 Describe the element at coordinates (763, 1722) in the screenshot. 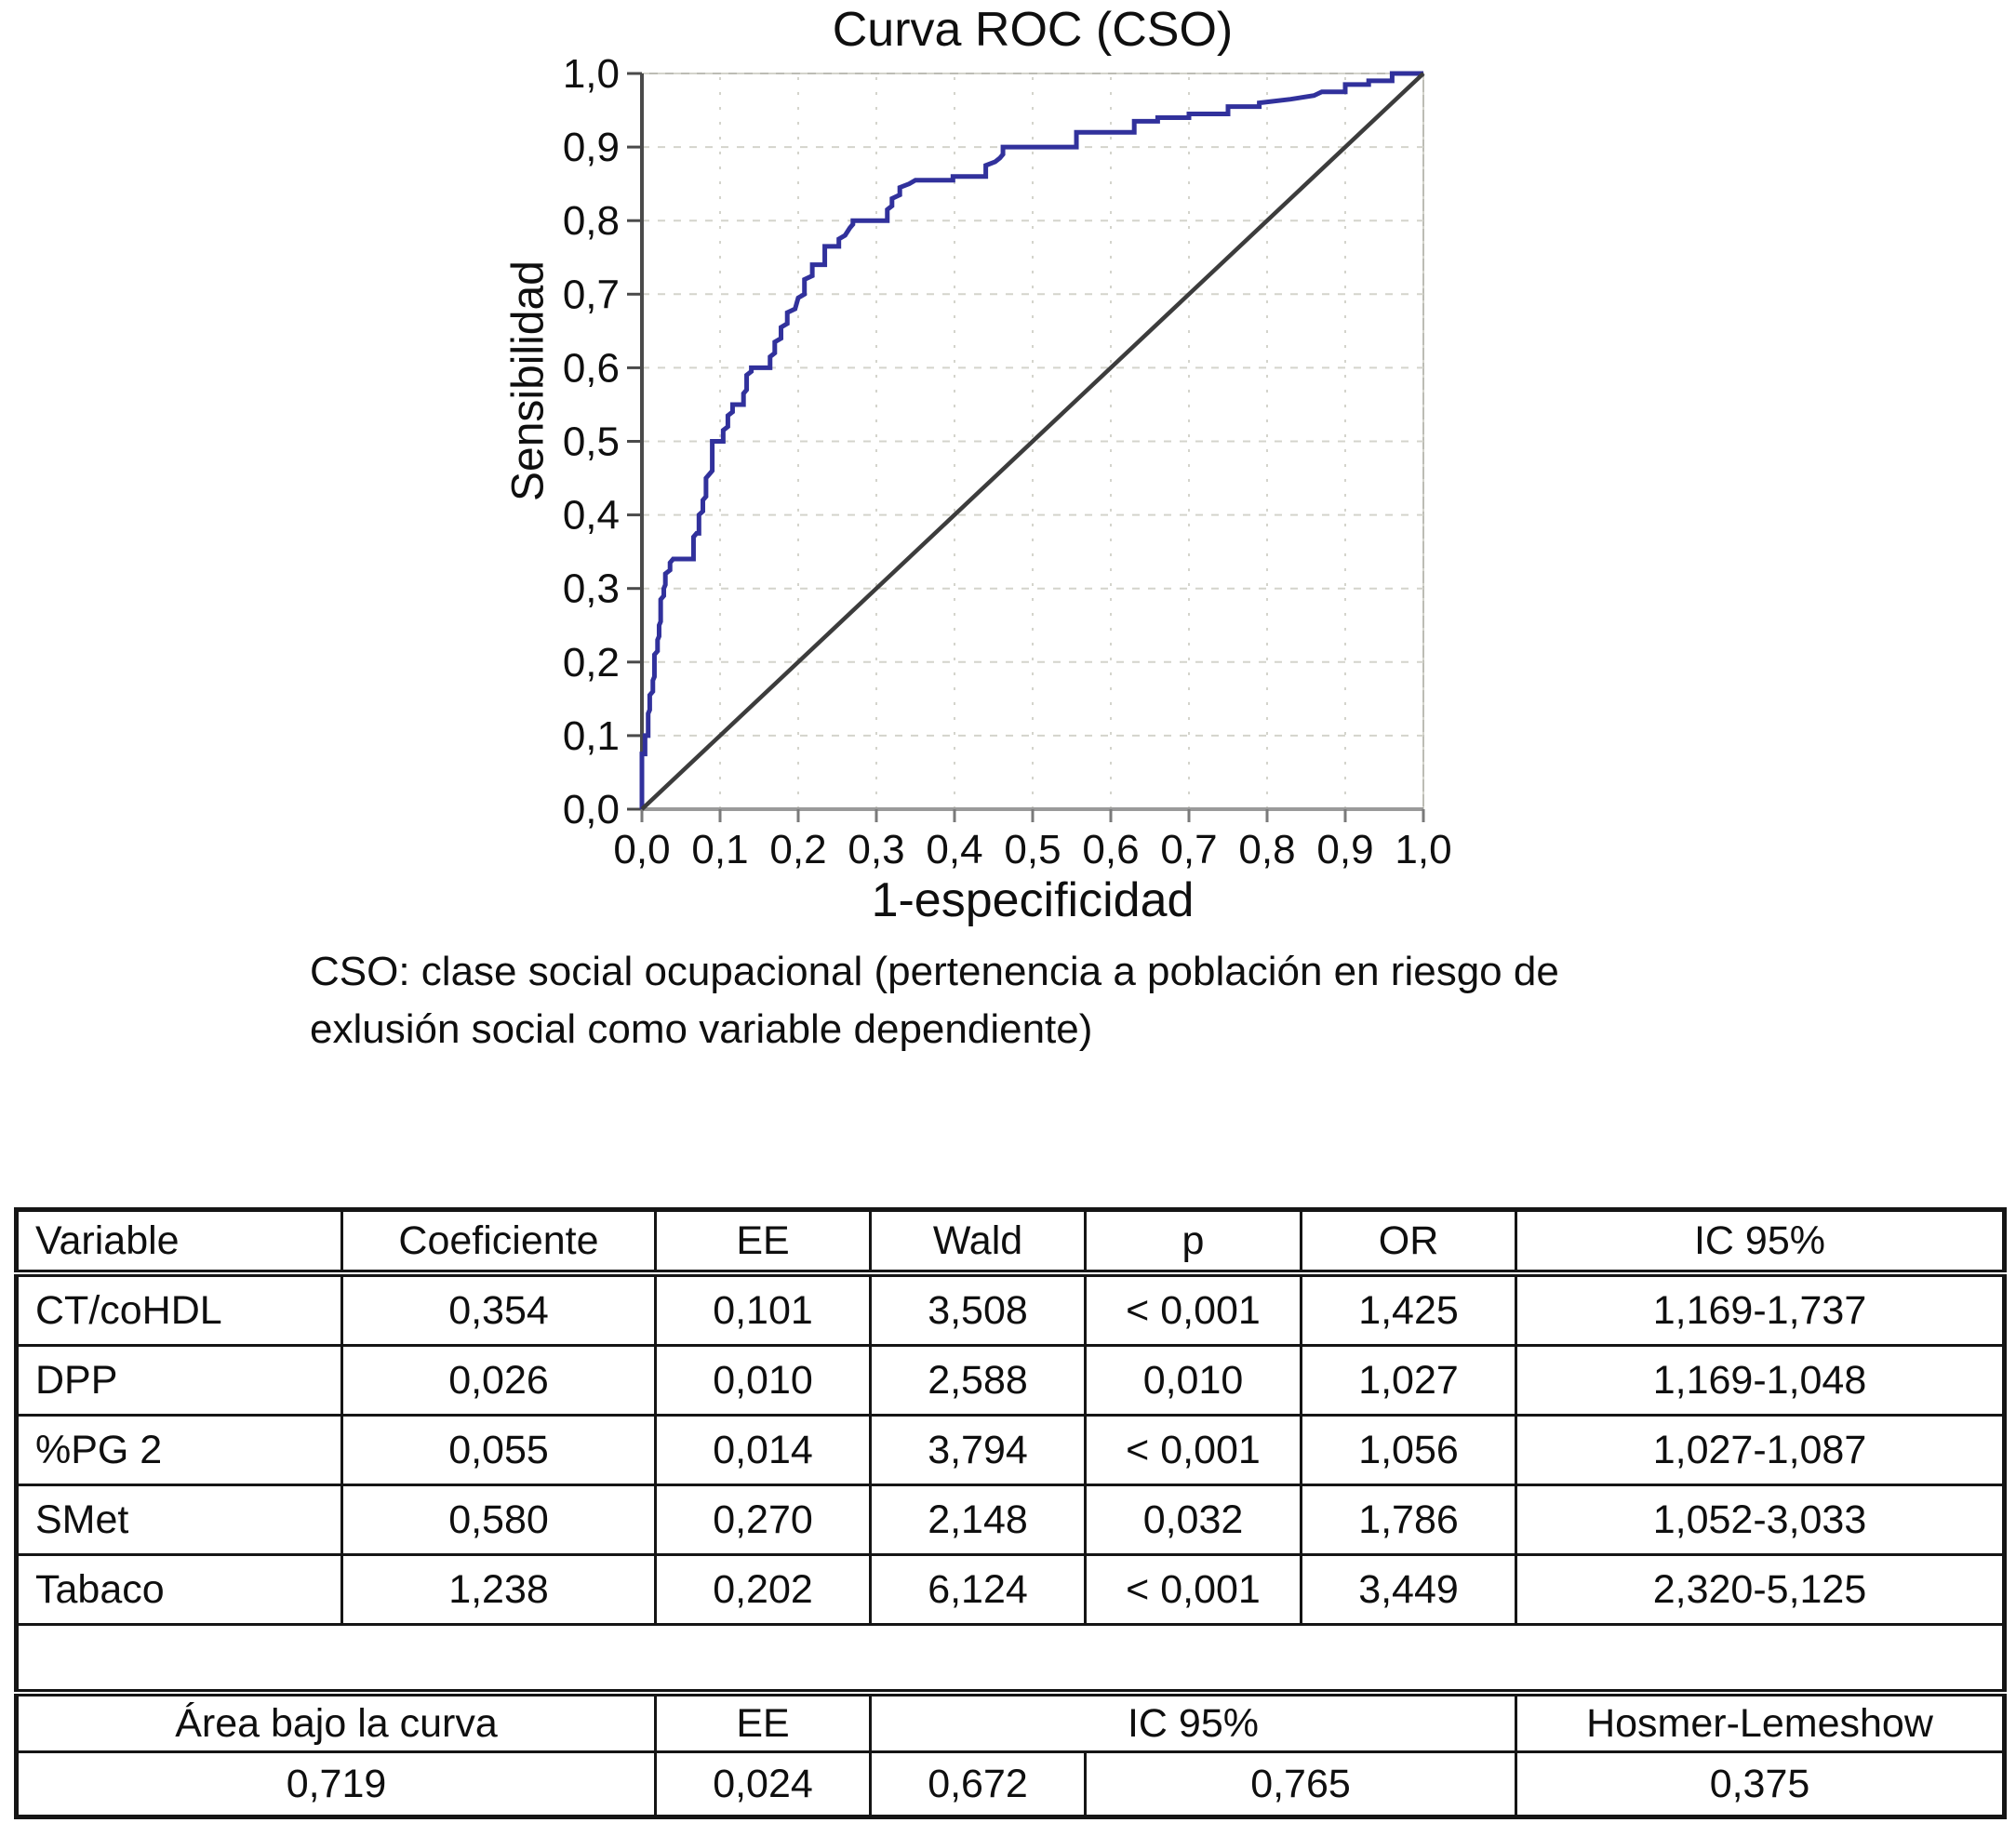

I see `ee-header: EE` at that location.